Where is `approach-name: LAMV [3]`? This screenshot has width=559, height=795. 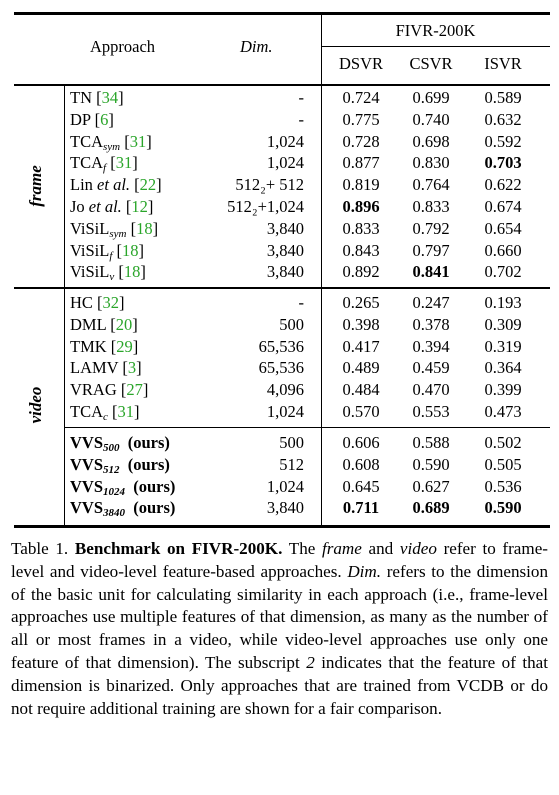 approach-name: LAMV [3] is located at coordinates (106, 368).